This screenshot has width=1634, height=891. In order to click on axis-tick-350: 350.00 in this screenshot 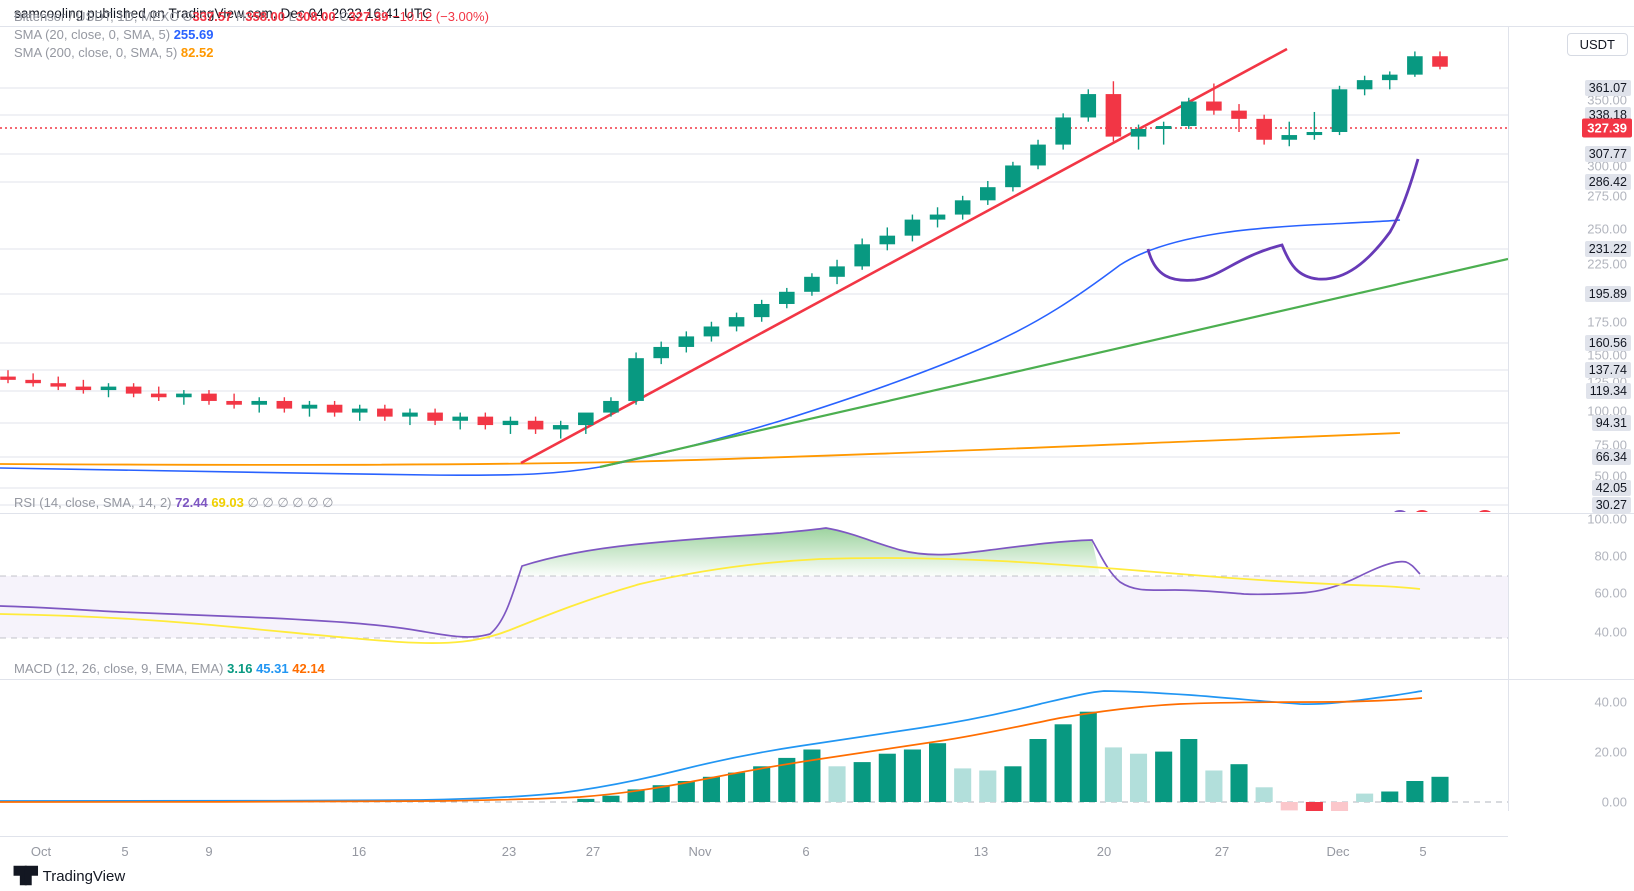, I will do `click(1607, 100)`.